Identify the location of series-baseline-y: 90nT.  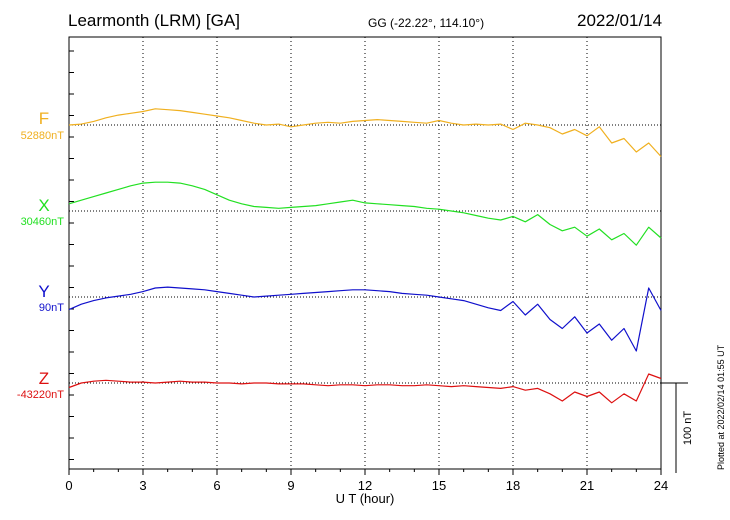
(51, 308).